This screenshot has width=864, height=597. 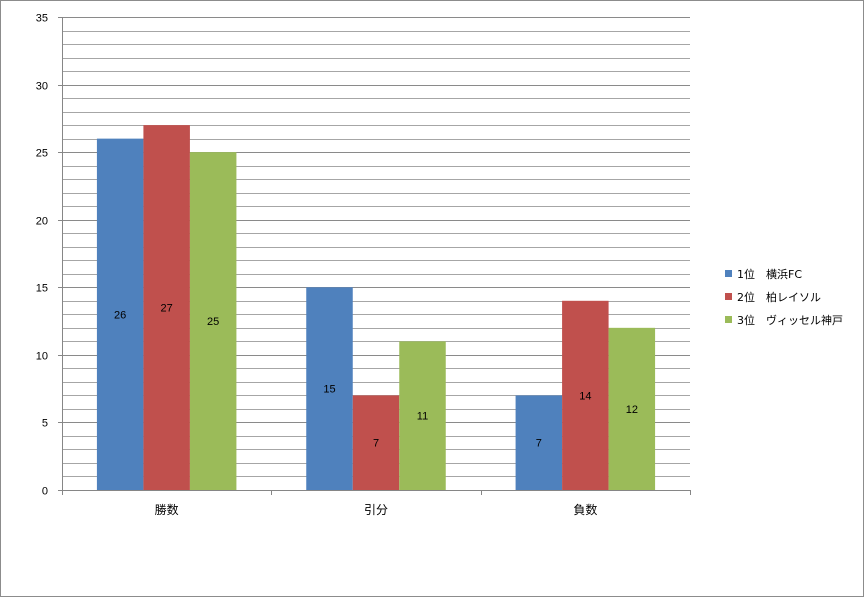 I want to click on x-tick-label: 引分, so click(x=376, y=510).